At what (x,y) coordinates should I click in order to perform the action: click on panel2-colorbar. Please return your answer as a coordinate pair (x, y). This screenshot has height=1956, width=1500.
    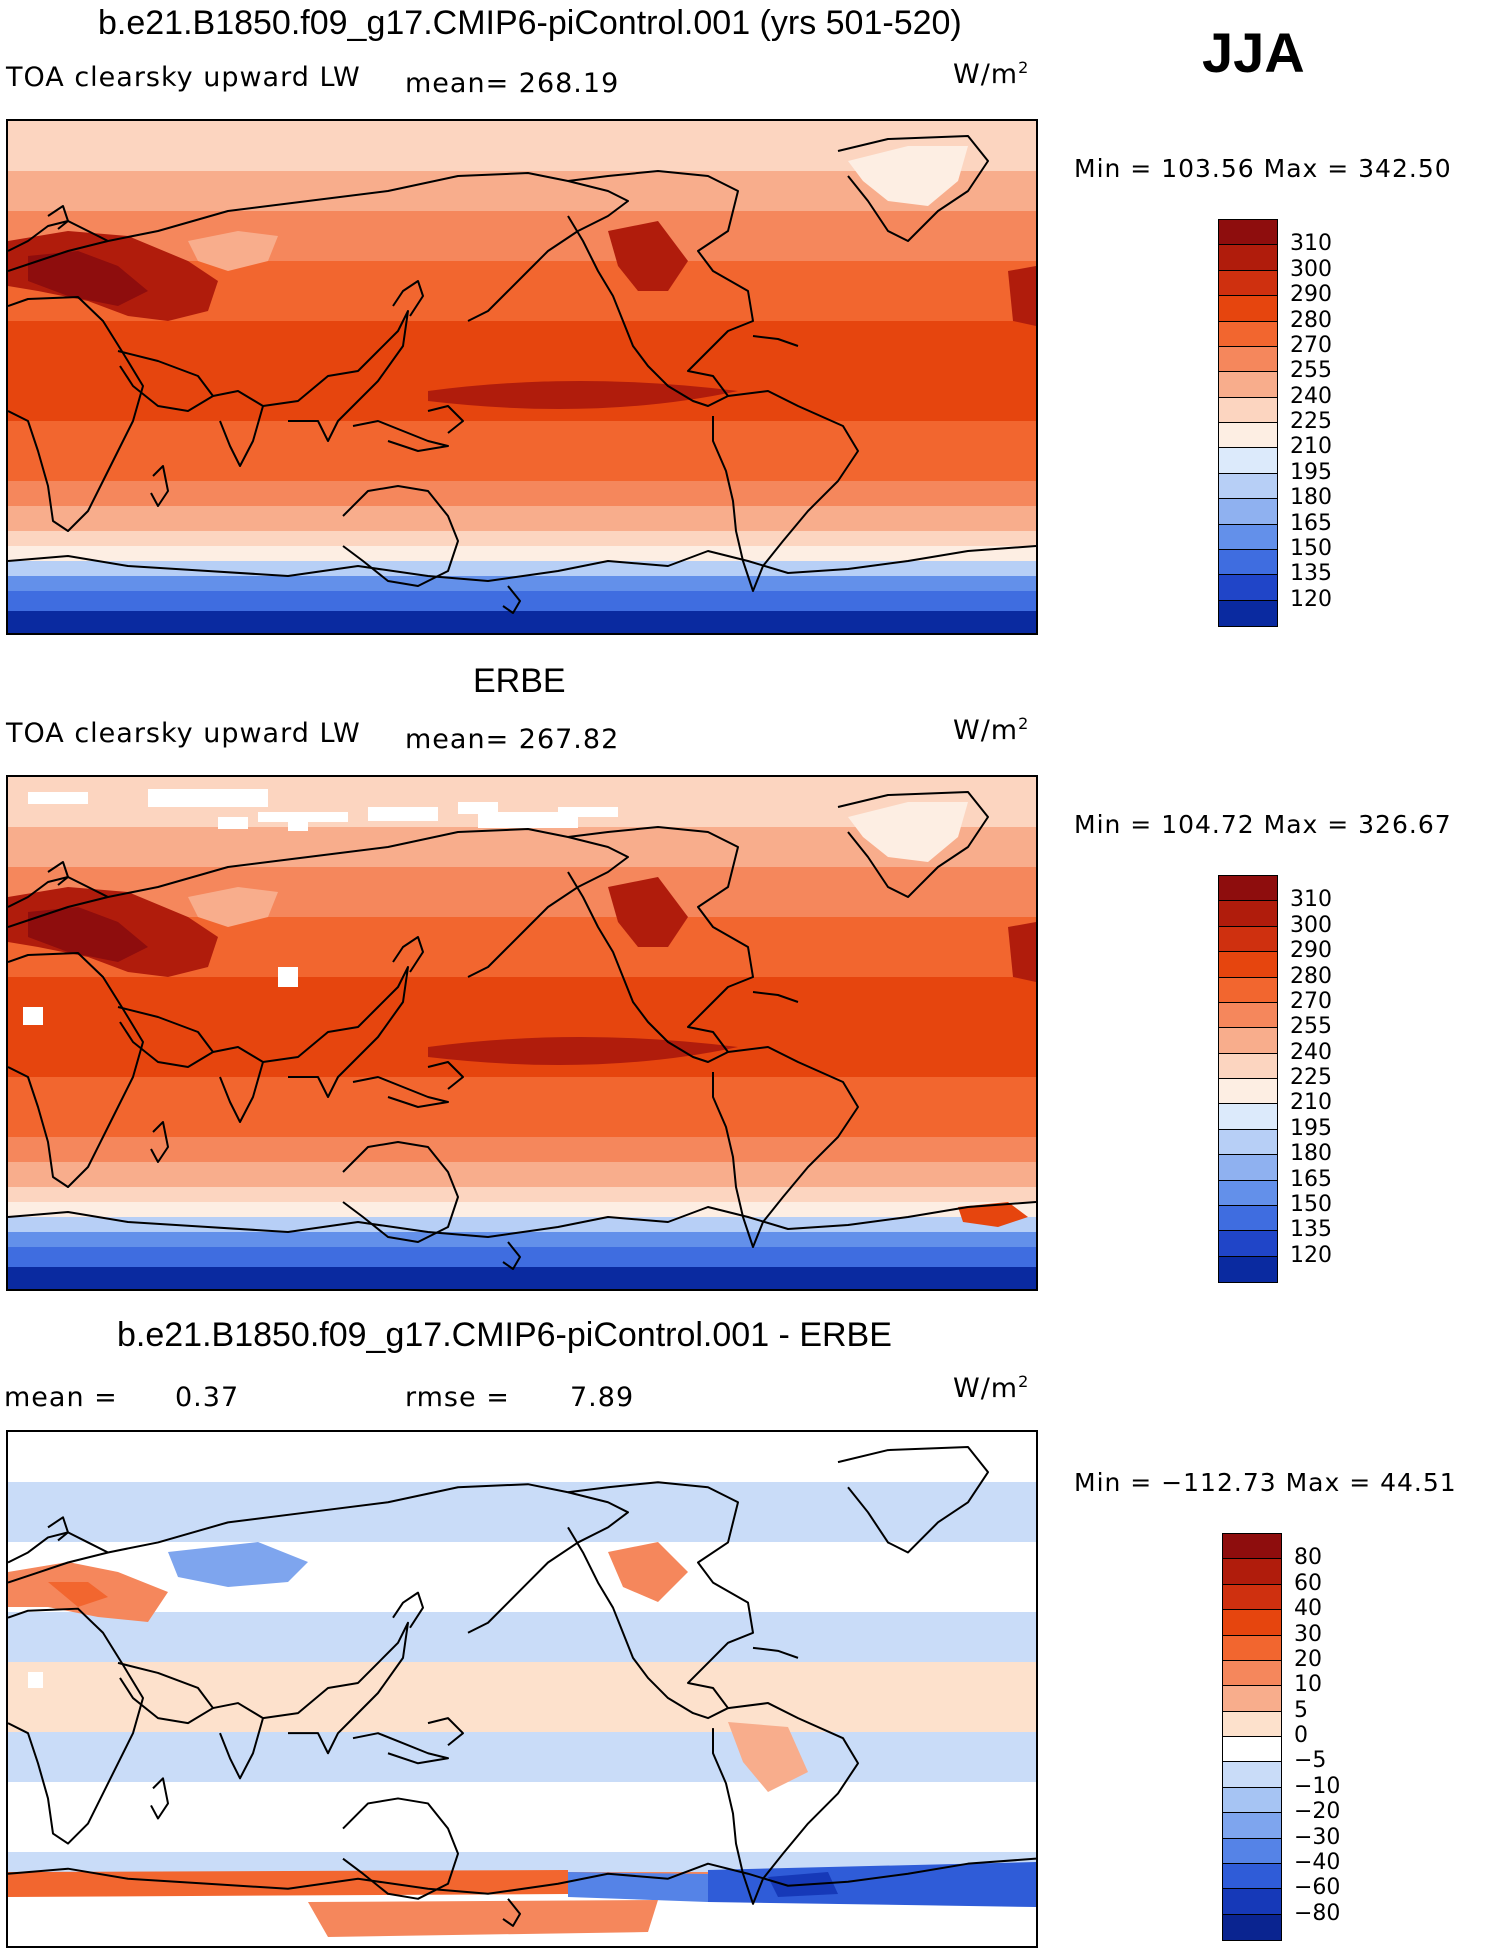
    Looking at the image, I should click on (1248, 1079).